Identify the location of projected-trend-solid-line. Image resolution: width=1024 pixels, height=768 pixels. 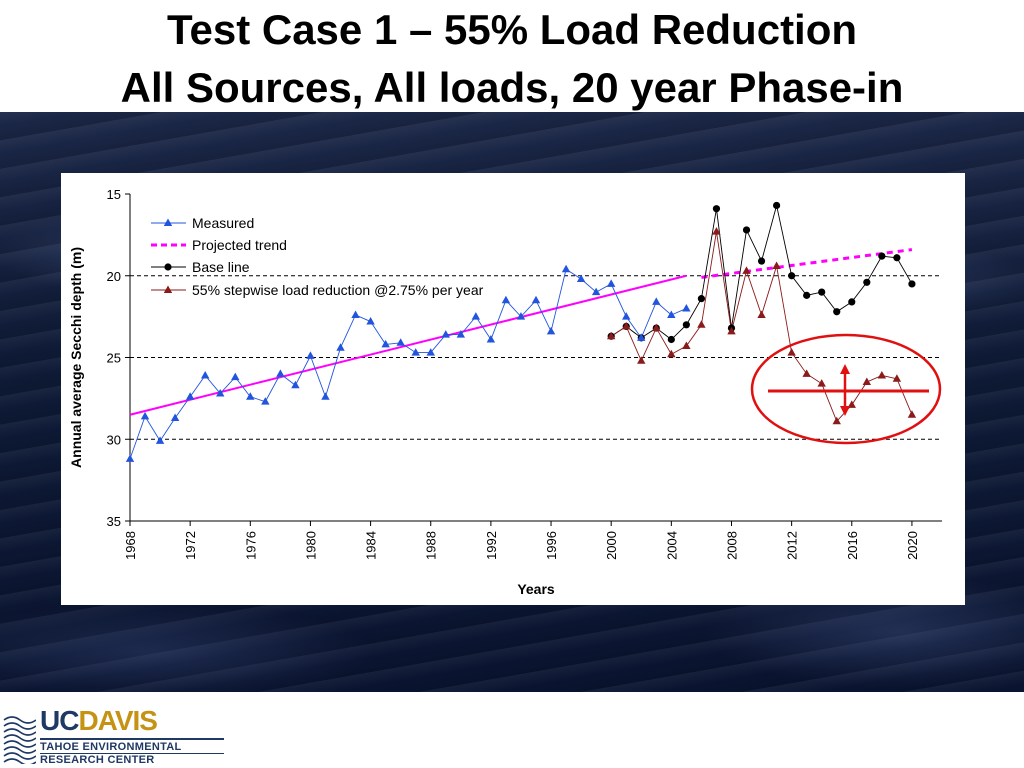
(408, 345).